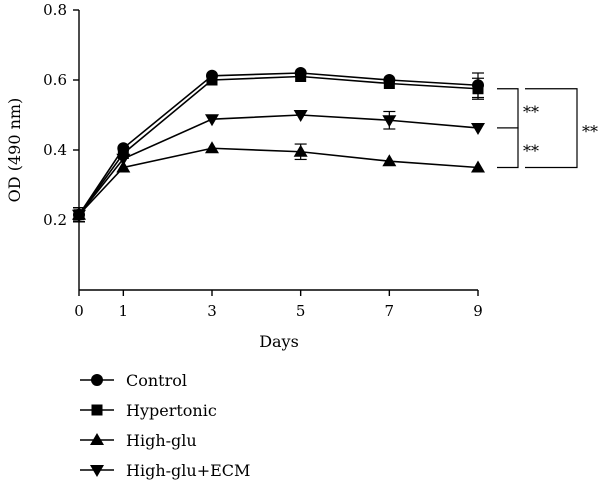  Describe the element at coordinates (124, 311) in the screenshot. I see `x-tick-label: 1` at that location.